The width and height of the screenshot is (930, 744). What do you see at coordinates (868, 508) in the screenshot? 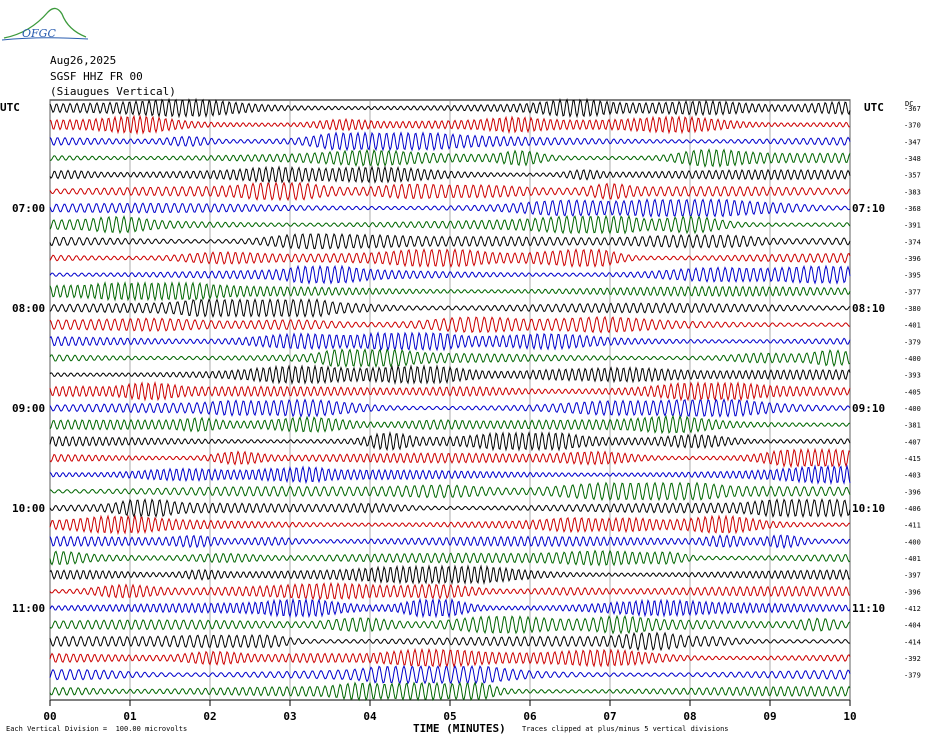
I see `right-time-label: 10:10` at bounding box center [868, 508].